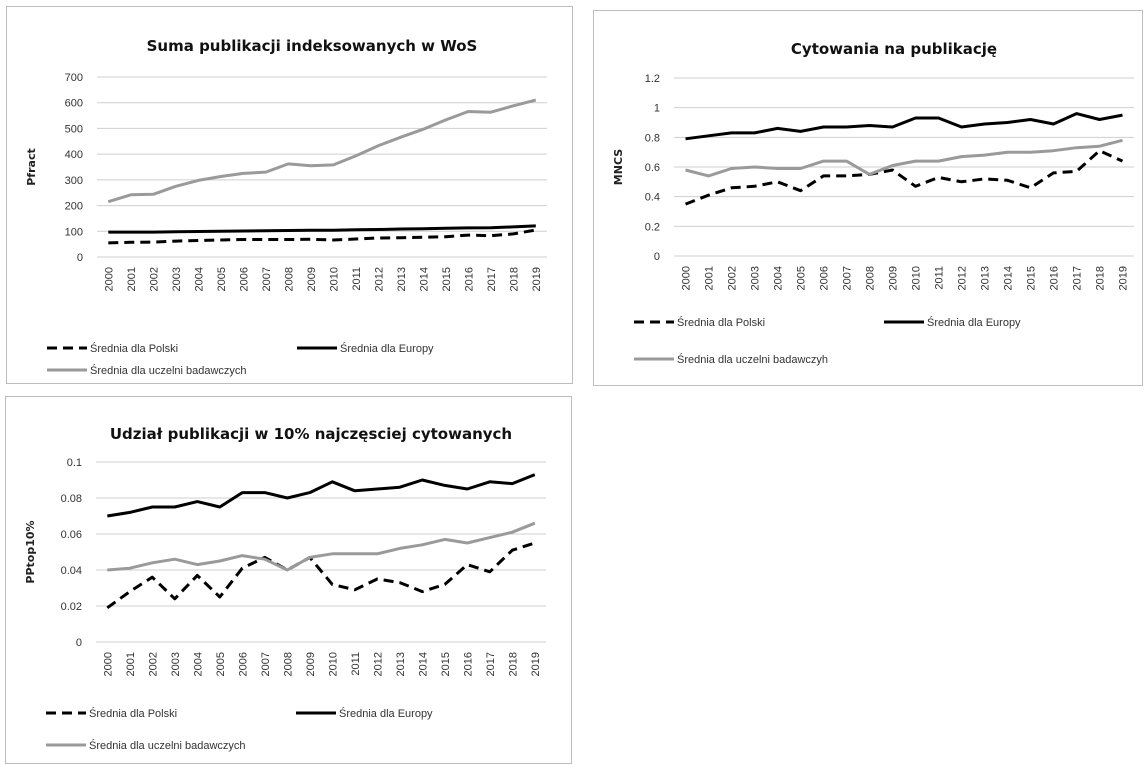  What do you see at coordinates (657, 109) in the screenshot?
I see `y-tick-label: 1` at bounding box center [657, 109].